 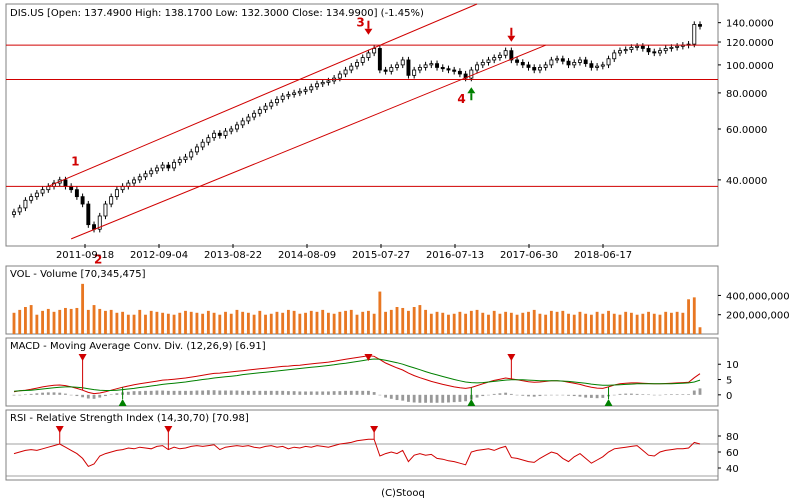 I want to click on macd-y-tick-label: 10, so click(x=732, y=365).